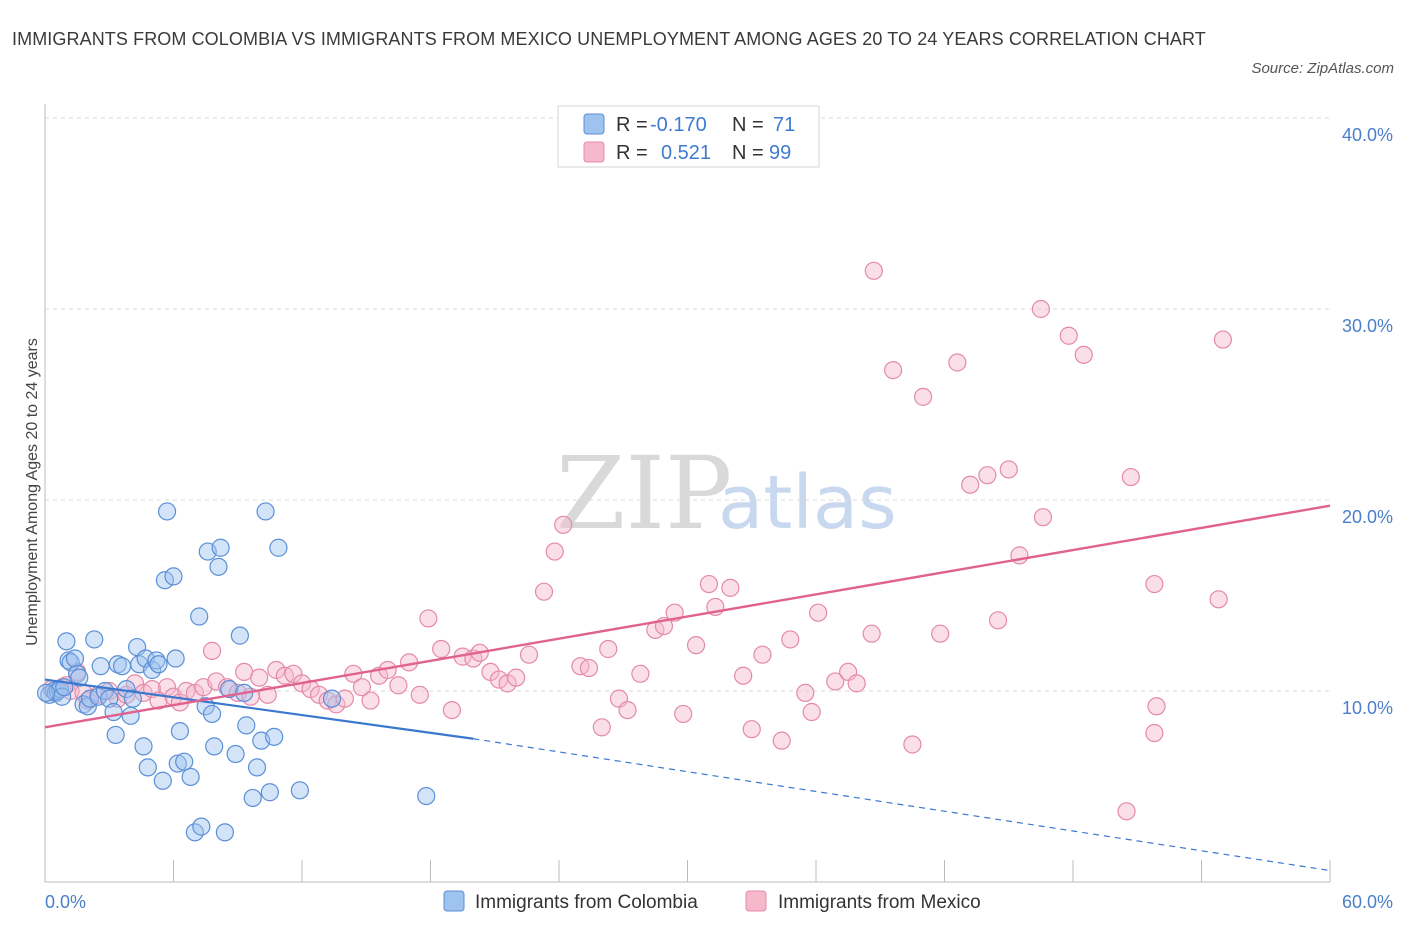 The width and height of the screenshot is (1406, 930). Describe the element at coordinates (1322, 68) in the screenshot. I see `source-credit: Source: ZipAtlas.com` at that location.